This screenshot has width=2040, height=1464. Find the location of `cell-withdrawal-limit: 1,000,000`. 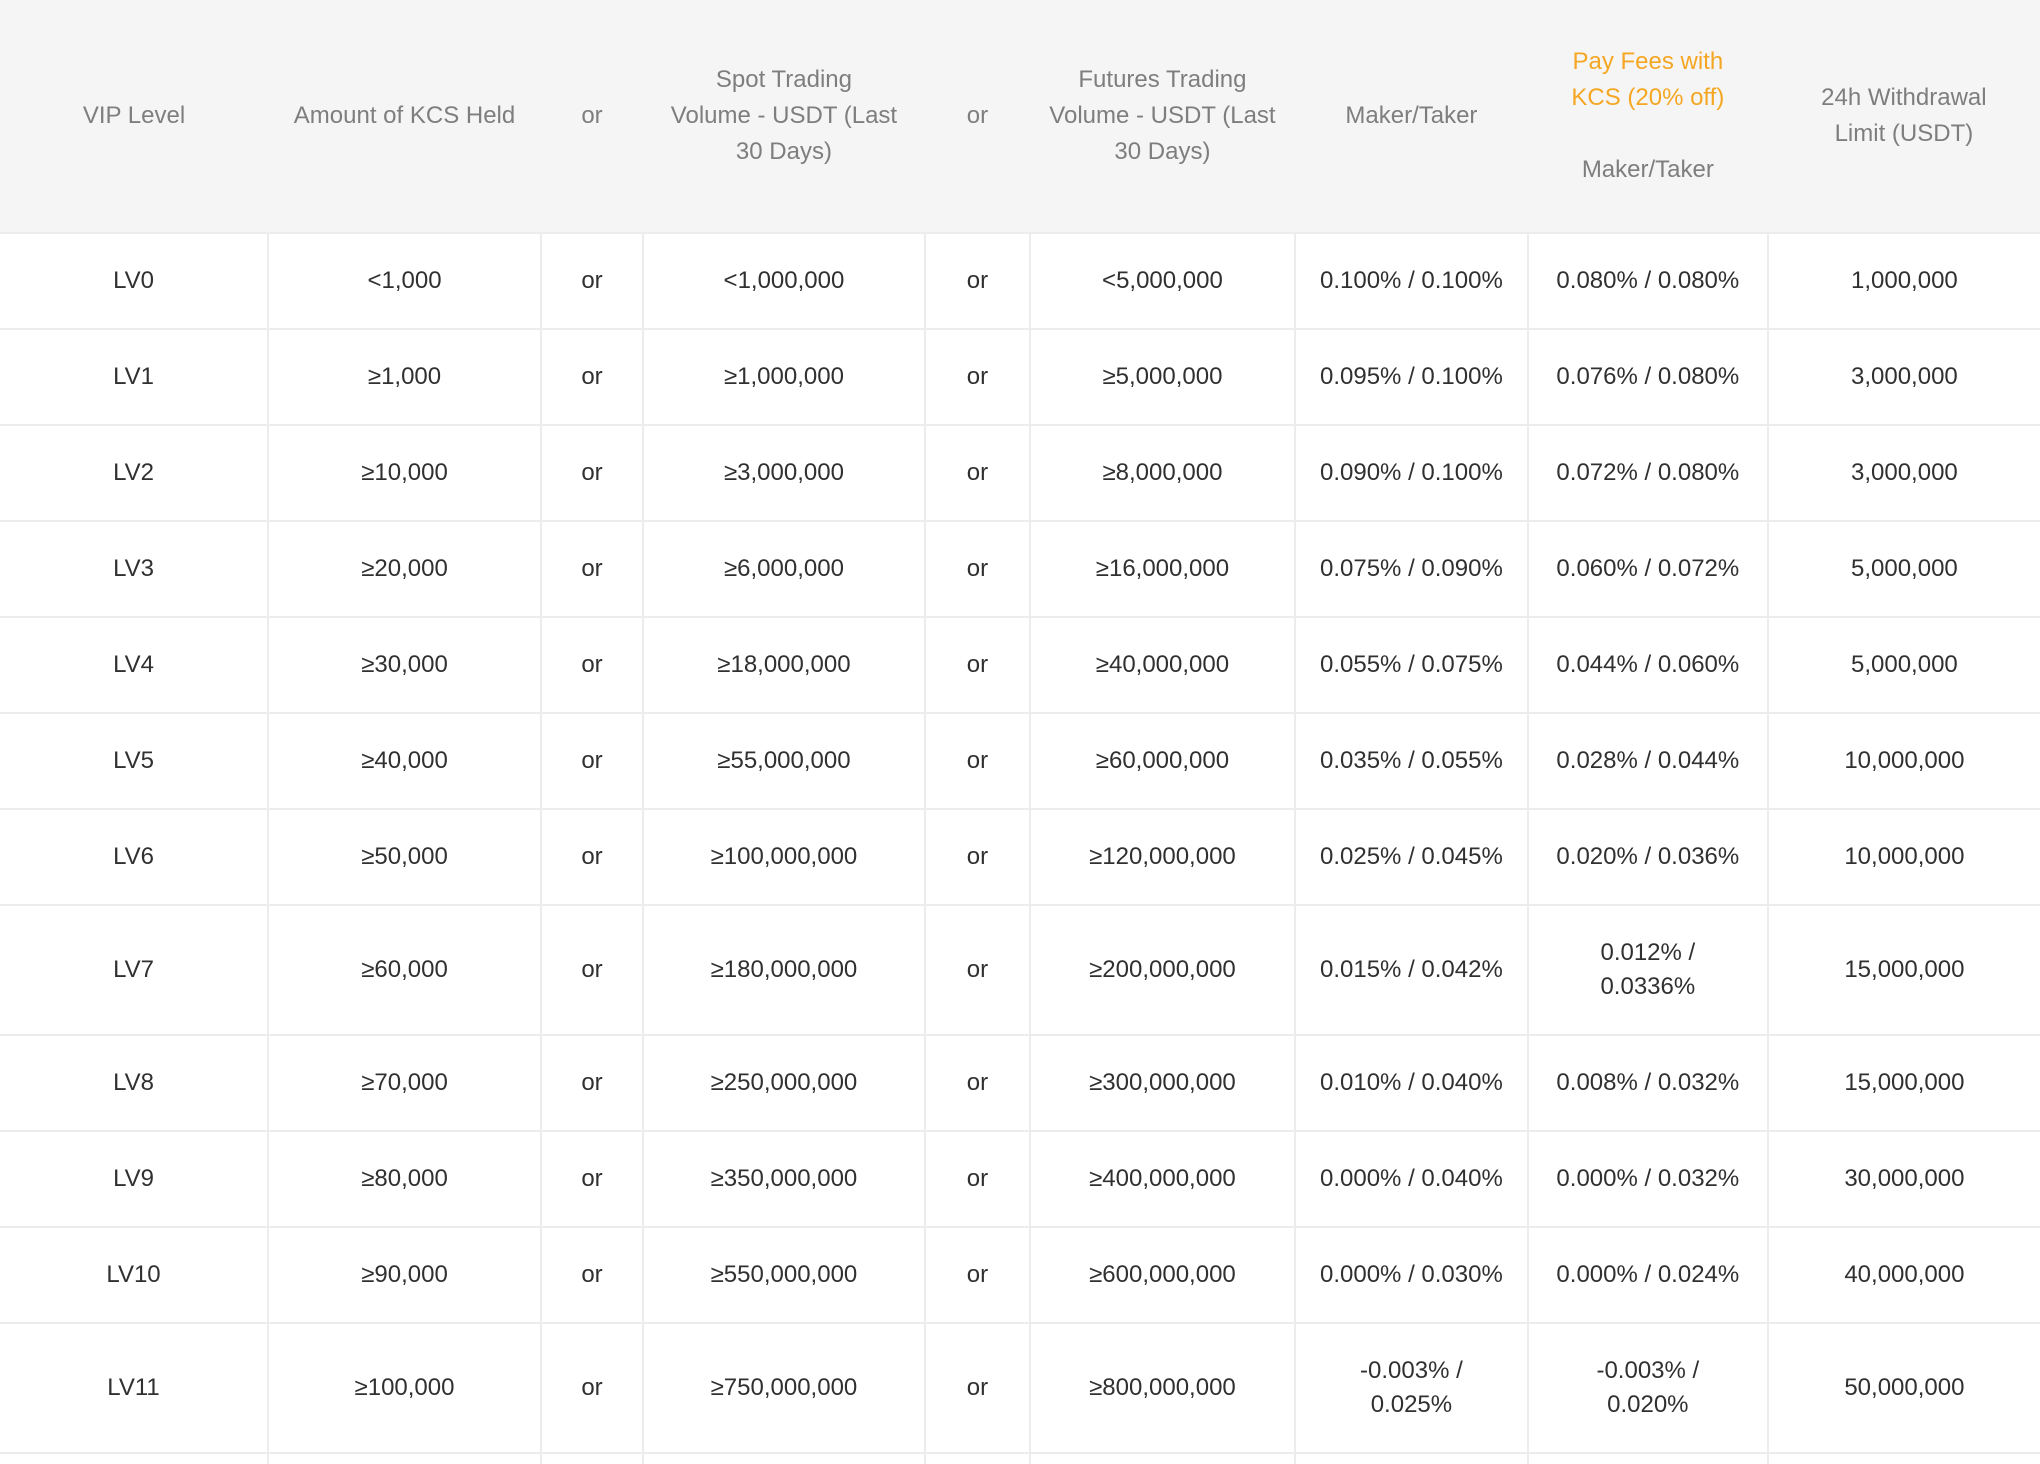

cell-withdrawal-limit: 1,000,000 is located at coordinates (1903, 280).